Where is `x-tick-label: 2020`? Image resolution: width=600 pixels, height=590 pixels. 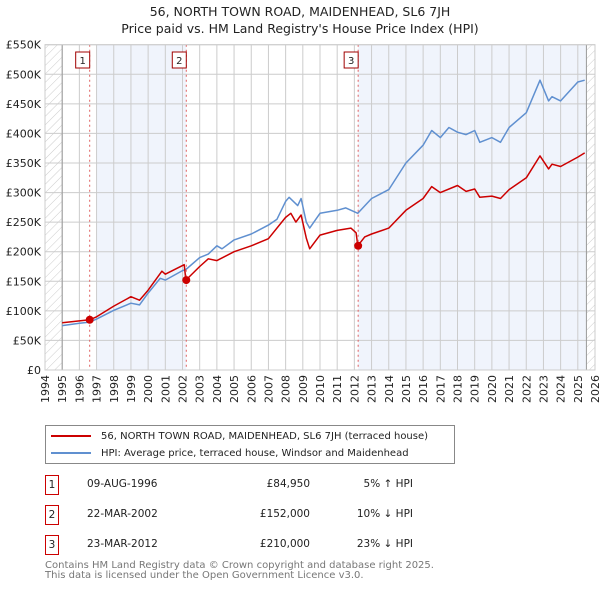
x-tick-label: 2020 is located at coordinates (492, 389).